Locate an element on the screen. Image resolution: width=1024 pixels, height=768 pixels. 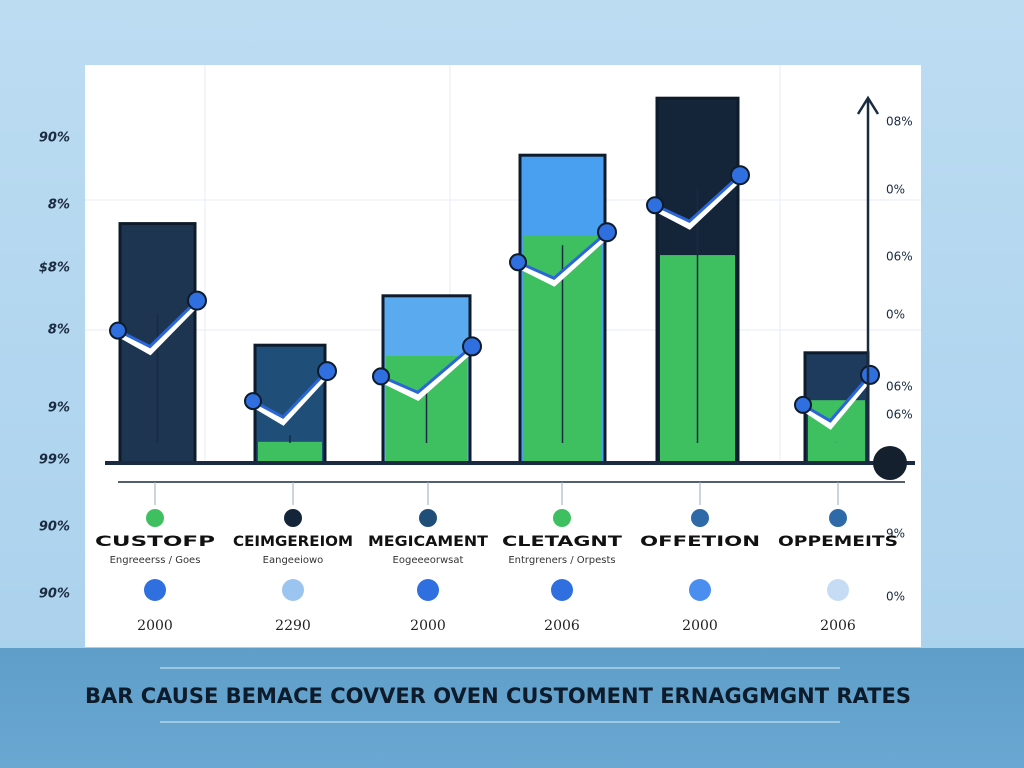
category-subtitle: Entrgreners / Orpests is located at coordinates (561, 560).